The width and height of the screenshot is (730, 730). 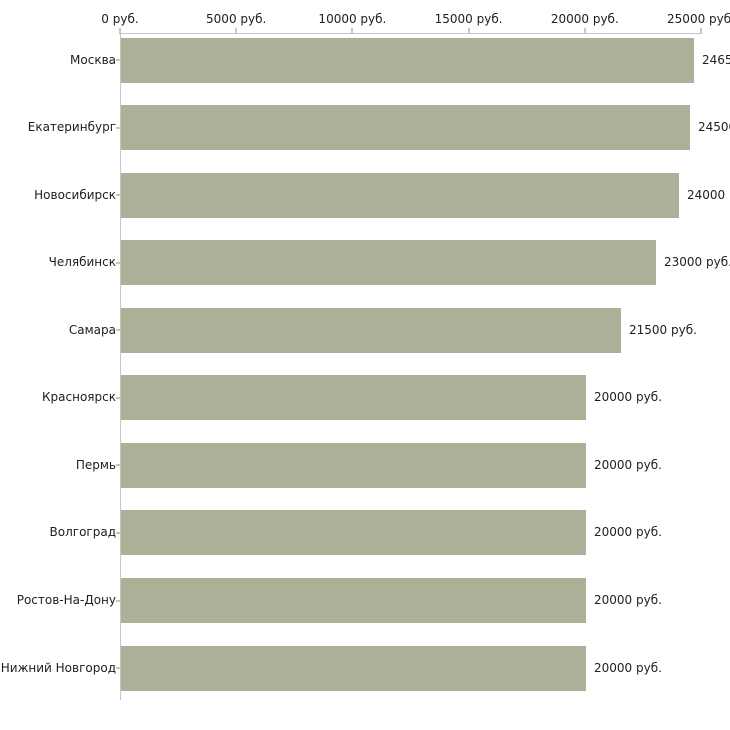 What do you see at coordinates (71, 127) in the screenshot?
I see `category-label: Екатеринбург` at bounding box center [71, 127].